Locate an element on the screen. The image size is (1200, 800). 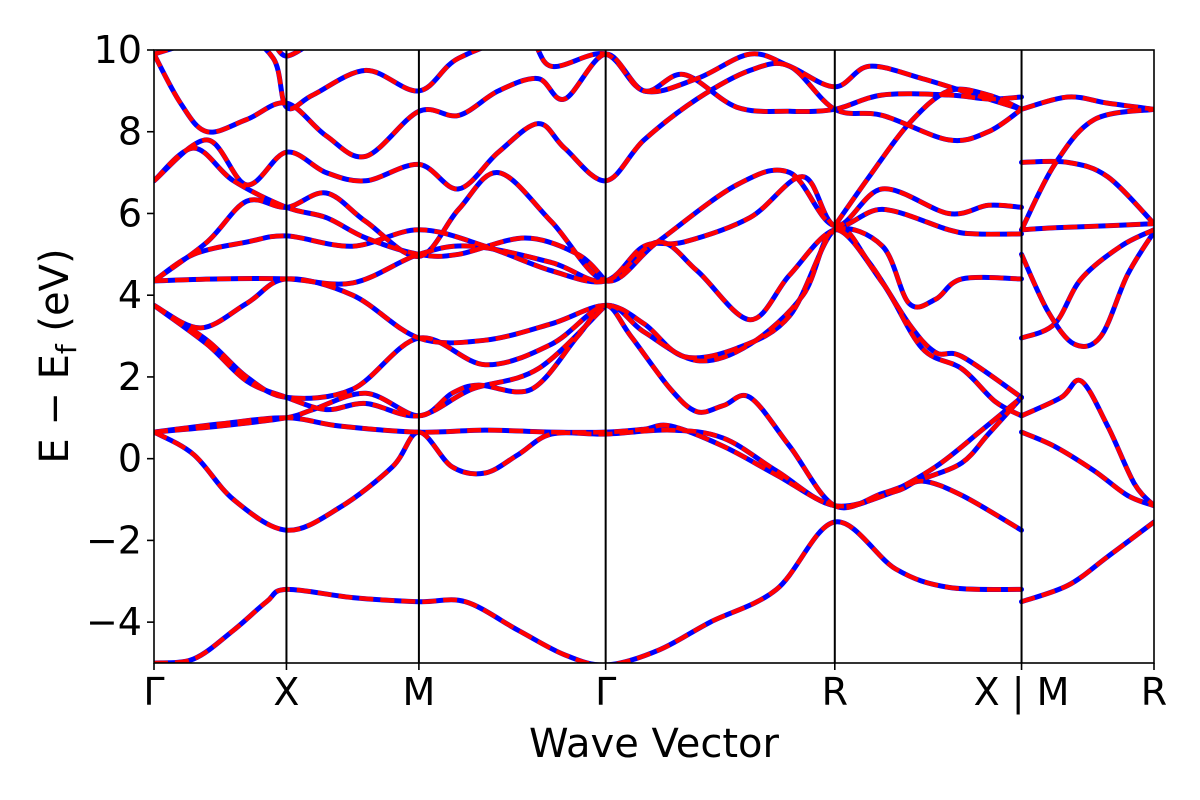
x-tick-label: X is located at coordinates (286, 692).